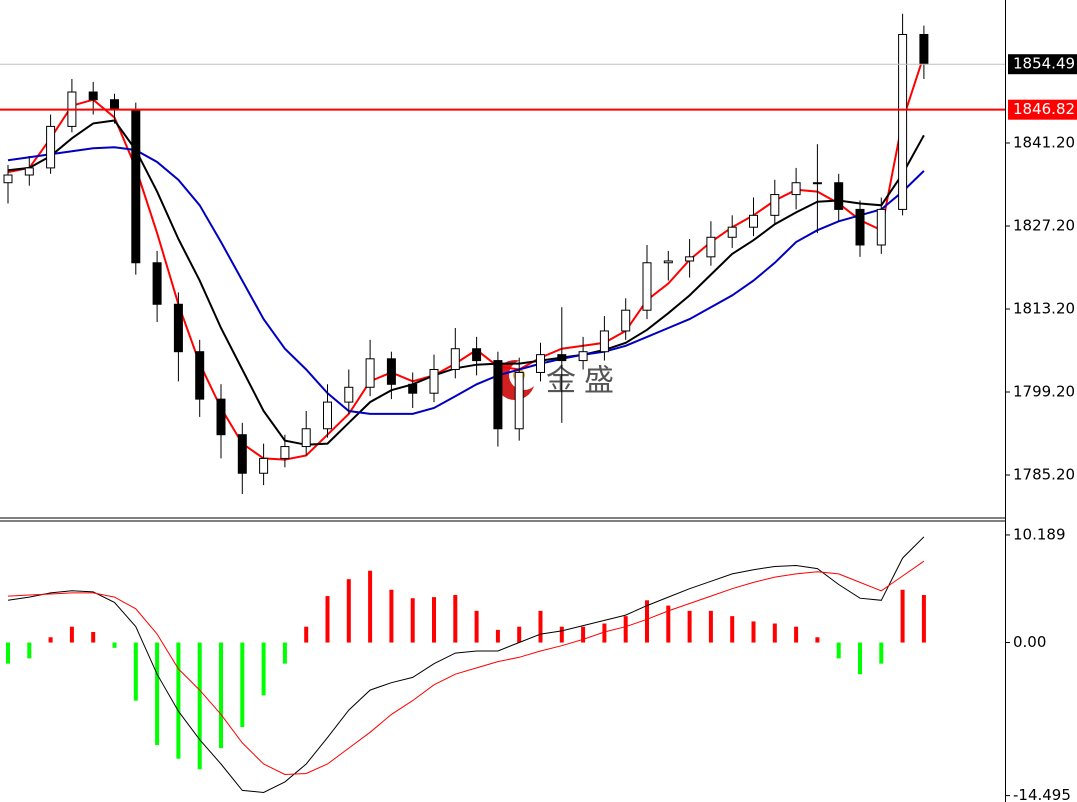 The height and width of the screenshot is (802, 1077). What do you see at coordinates (1042, 794) in the screenshot?
I see `y-tick-label: -14.495` at bounding box center [1042, 794].